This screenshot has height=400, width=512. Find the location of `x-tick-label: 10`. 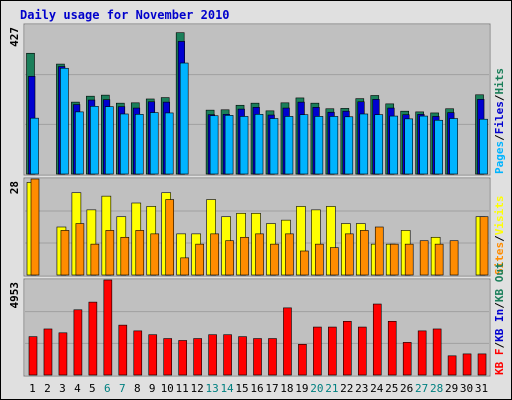

x-tick-label: 10 is located at coordinates (167, 388).